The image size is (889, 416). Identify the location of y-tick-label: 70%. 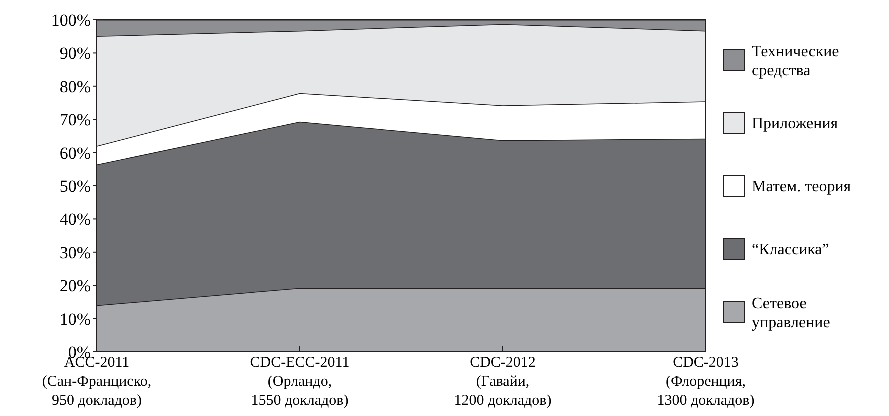
(75, 120).